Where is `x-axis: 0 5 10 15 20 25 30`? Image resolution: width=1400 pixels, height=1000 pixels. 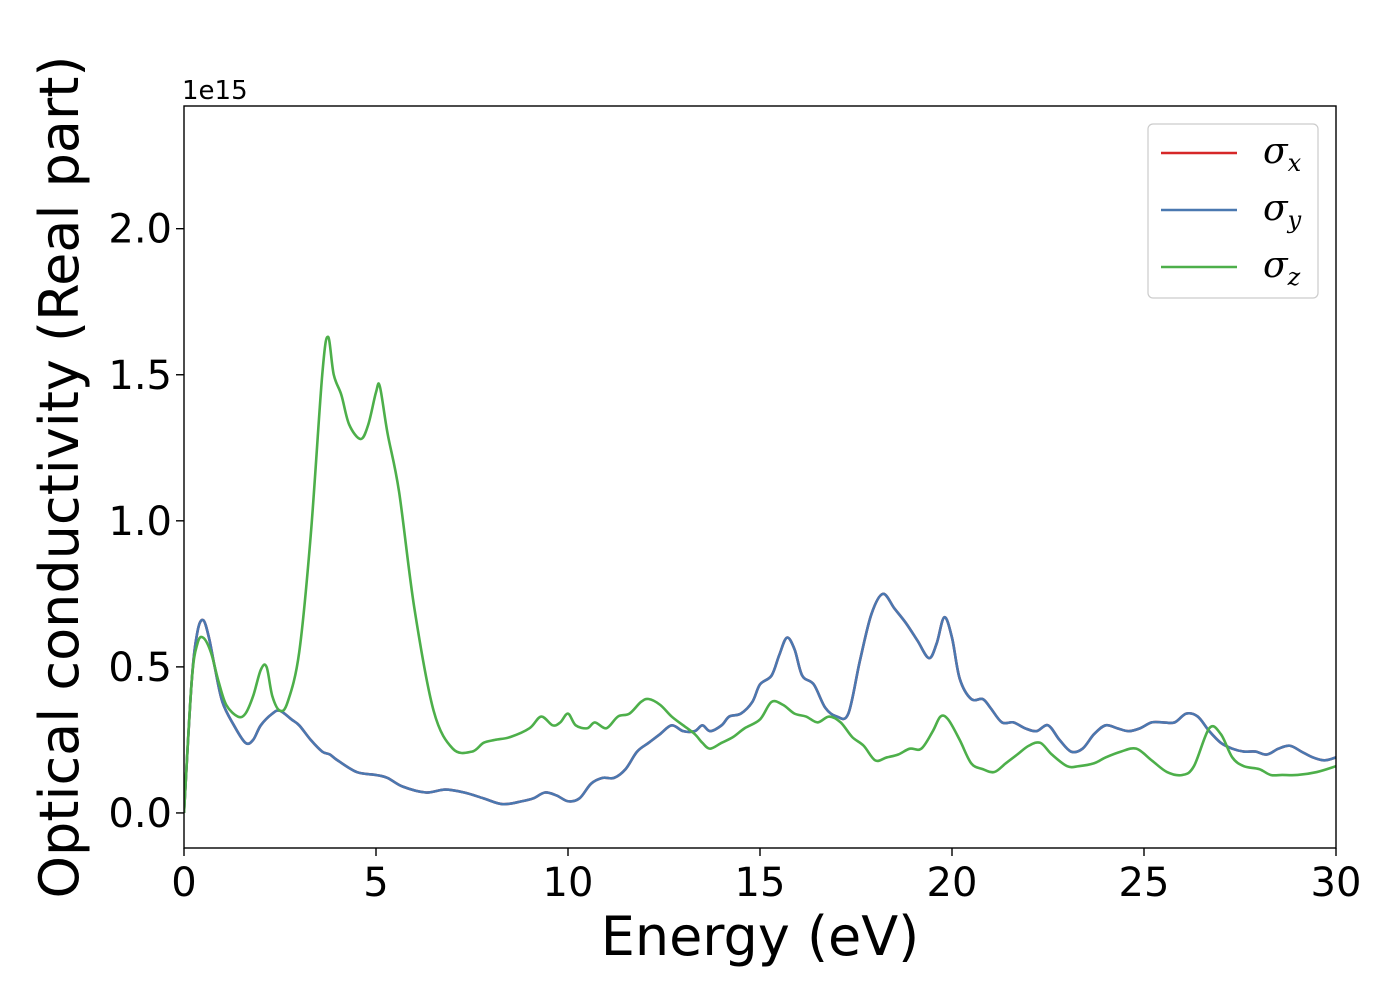 x-axis: 0 5 10 15 20 25 30 is located at coordinates (766, 877).